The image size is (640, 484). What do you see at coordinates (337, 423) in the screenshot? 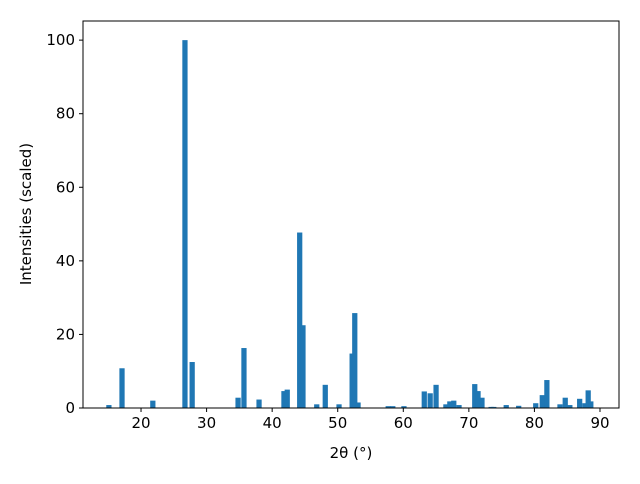
I see `x-tick-label: 50` at bounding box center [337, 423].